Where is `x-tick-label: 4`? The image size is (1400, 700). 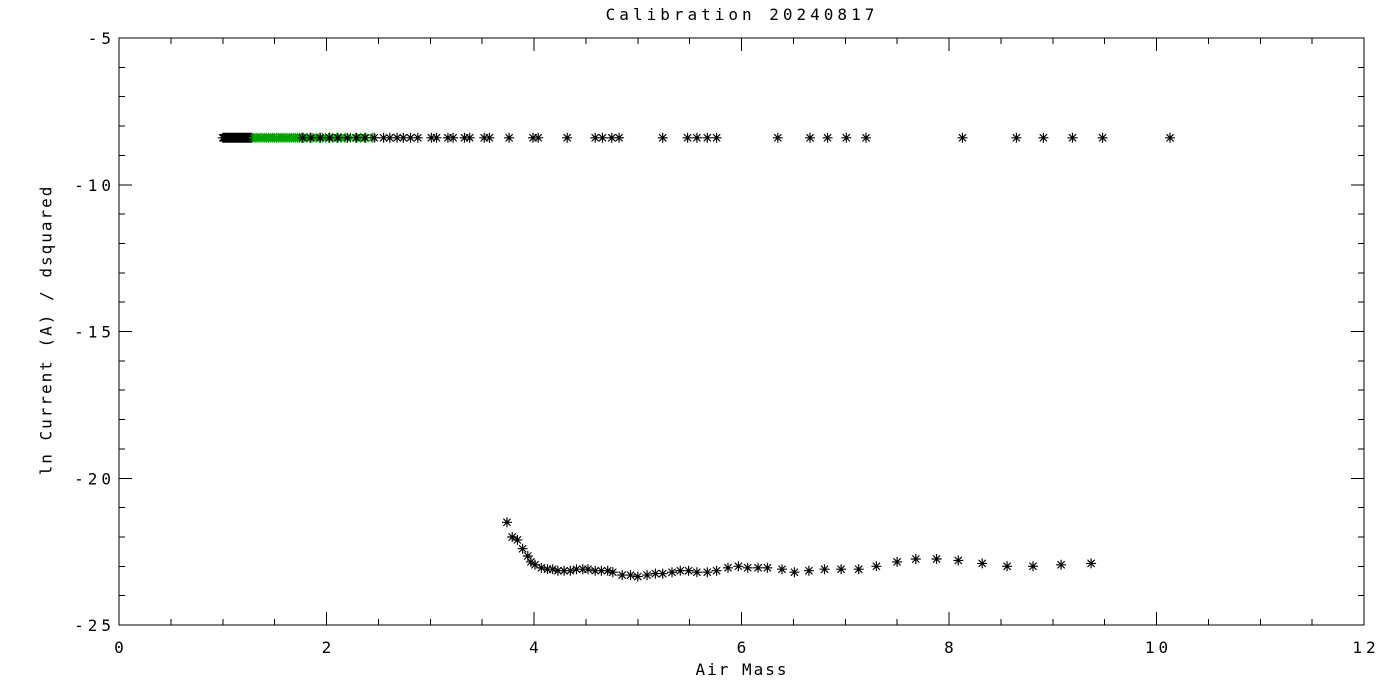
x-tick-label: 4 is located at coordinates (536, 647).